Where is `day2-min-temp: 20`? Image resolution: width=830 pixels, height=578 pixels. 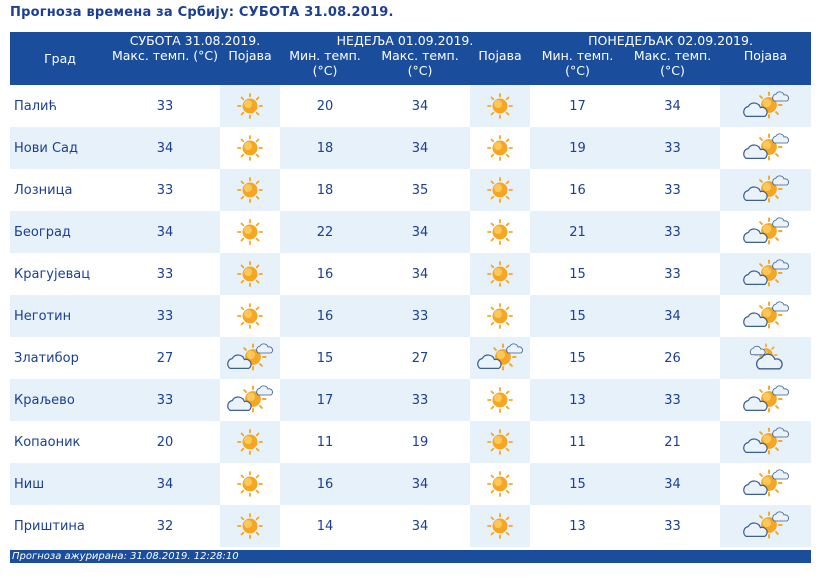
day2-min-temp: 20 is located at coordinates (325, 106).